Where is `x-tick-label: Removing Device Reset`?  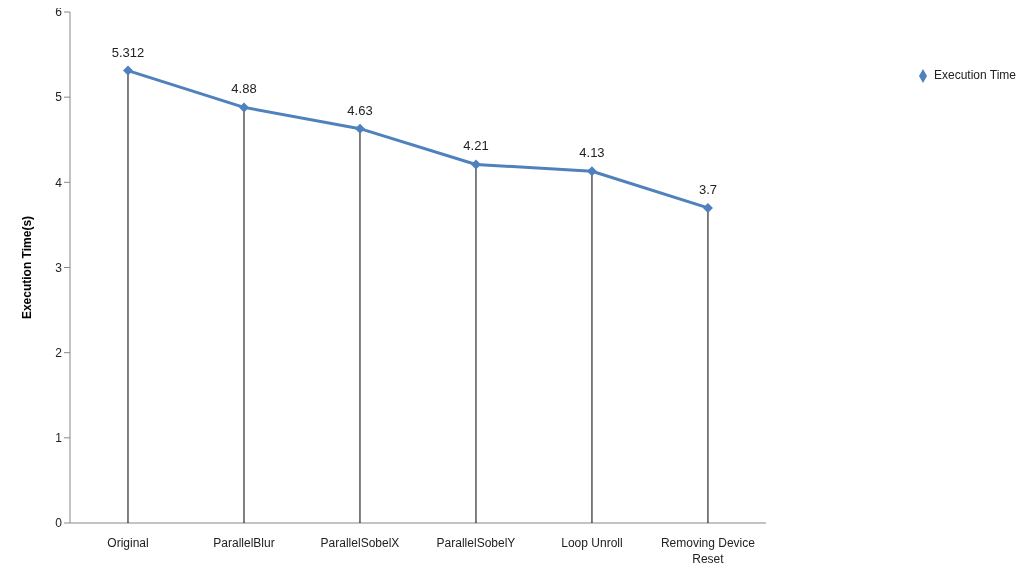
x-tick-label: Removing Device Reset is located at coordinates (708, 551).